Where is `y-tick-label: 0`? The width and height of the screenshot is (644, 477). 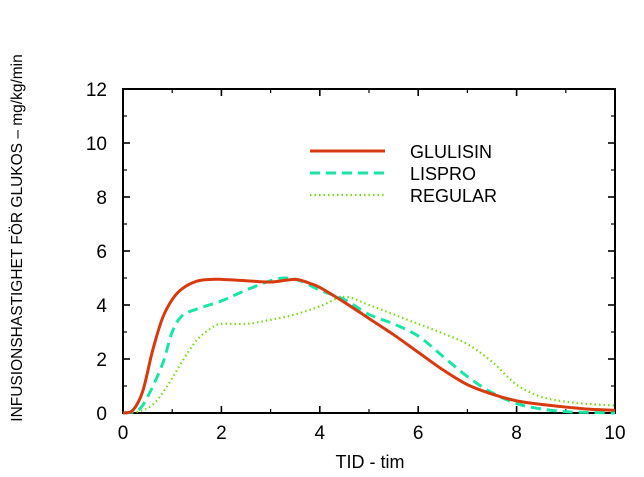
y-tick-label: 0 is located at coordinates (101, 414).